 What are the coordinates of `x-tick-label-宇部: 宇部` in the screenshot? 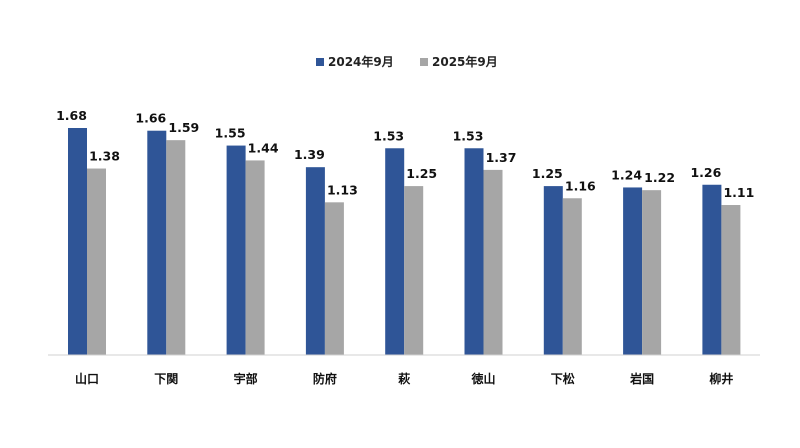 It's located at (246, 378).